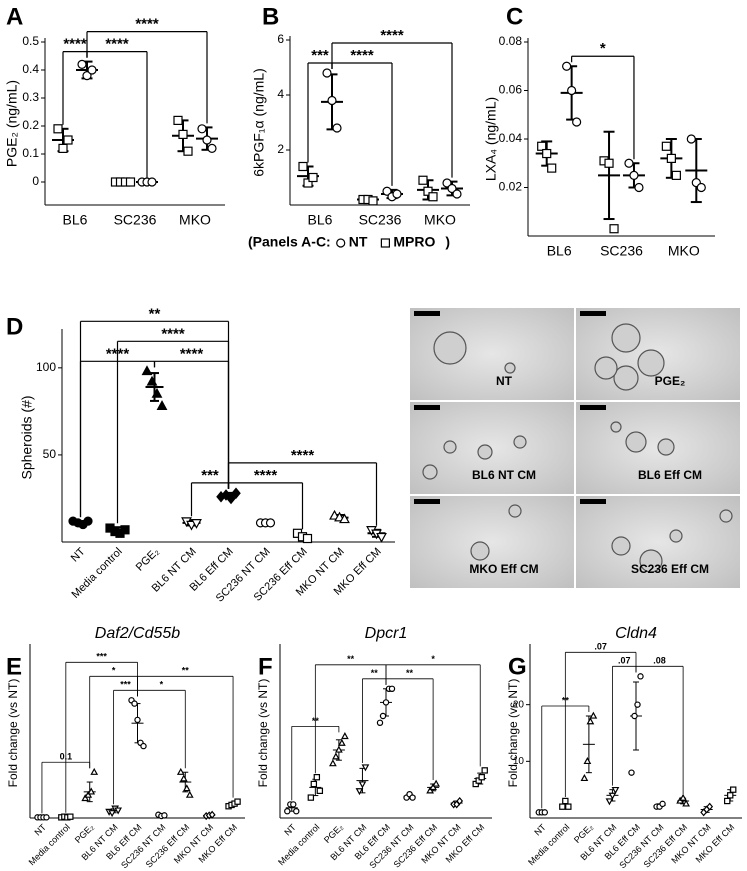  Describe the element at coordinates (503, 569) in the screenshot. I see `micrograph-label: MKO Eff CM` at that location.